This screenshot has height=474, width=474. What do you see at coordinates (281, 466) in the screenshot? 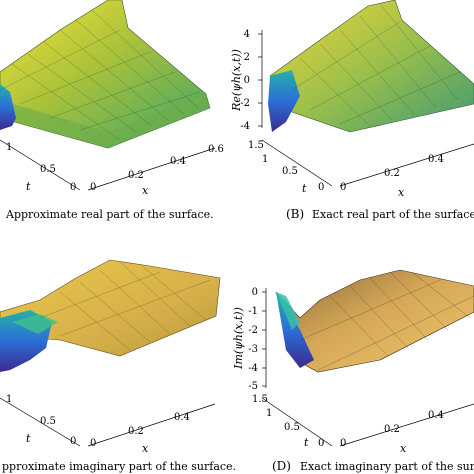
I see `panel-d-caption-prefix: (D)` at bounding box center [281, 466].